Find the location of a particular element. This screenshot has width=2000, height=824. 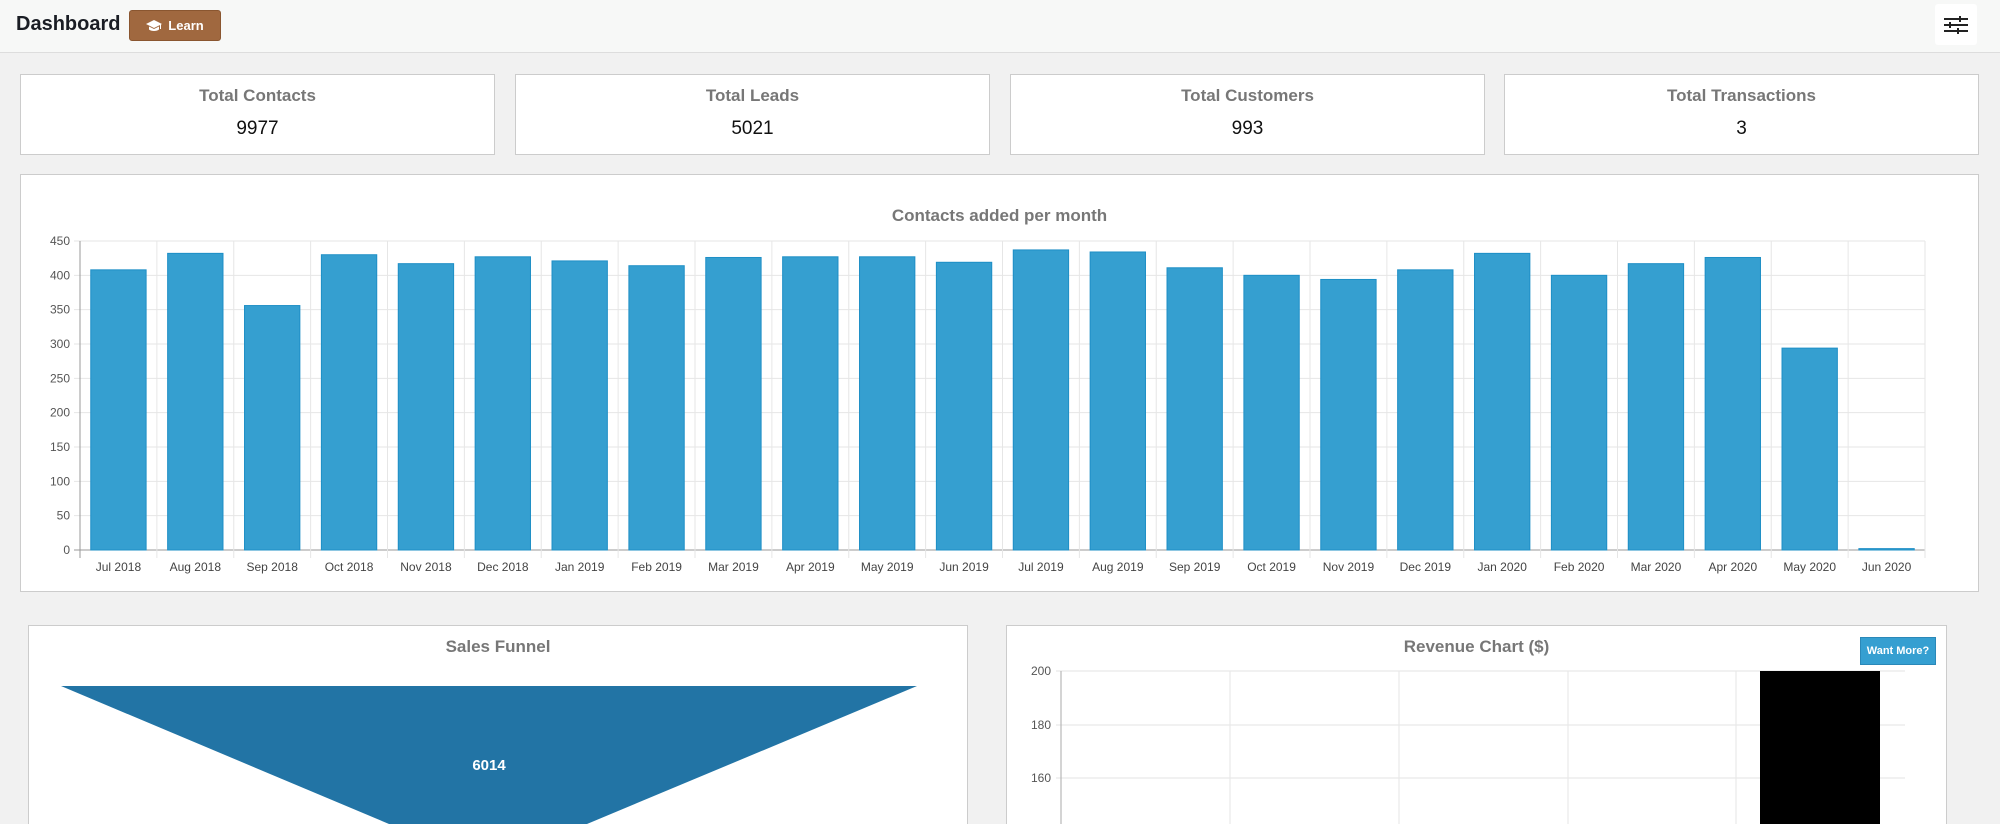

y-tick-label: 160 is located at coordinates (1041, 778).